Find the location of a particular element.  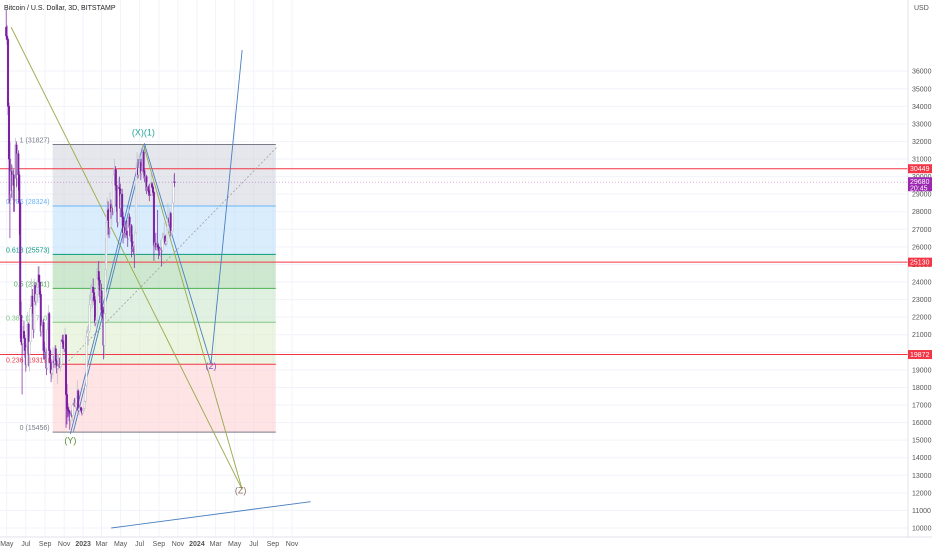

wave-label: (Z) is located at coordinates (241, 491).